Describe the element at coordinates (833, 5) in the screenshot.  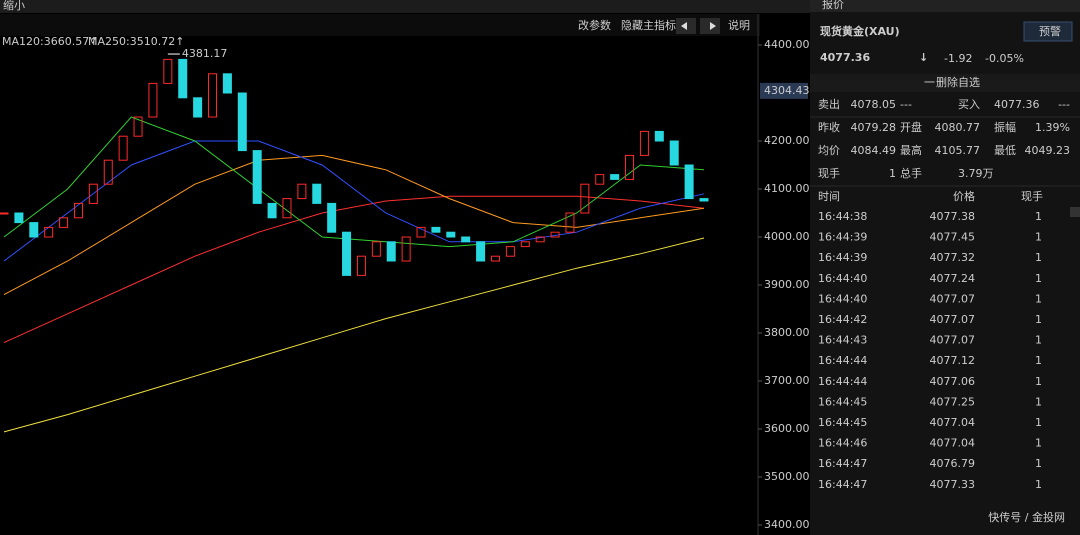
I see `panel-title: 报价` at that location.